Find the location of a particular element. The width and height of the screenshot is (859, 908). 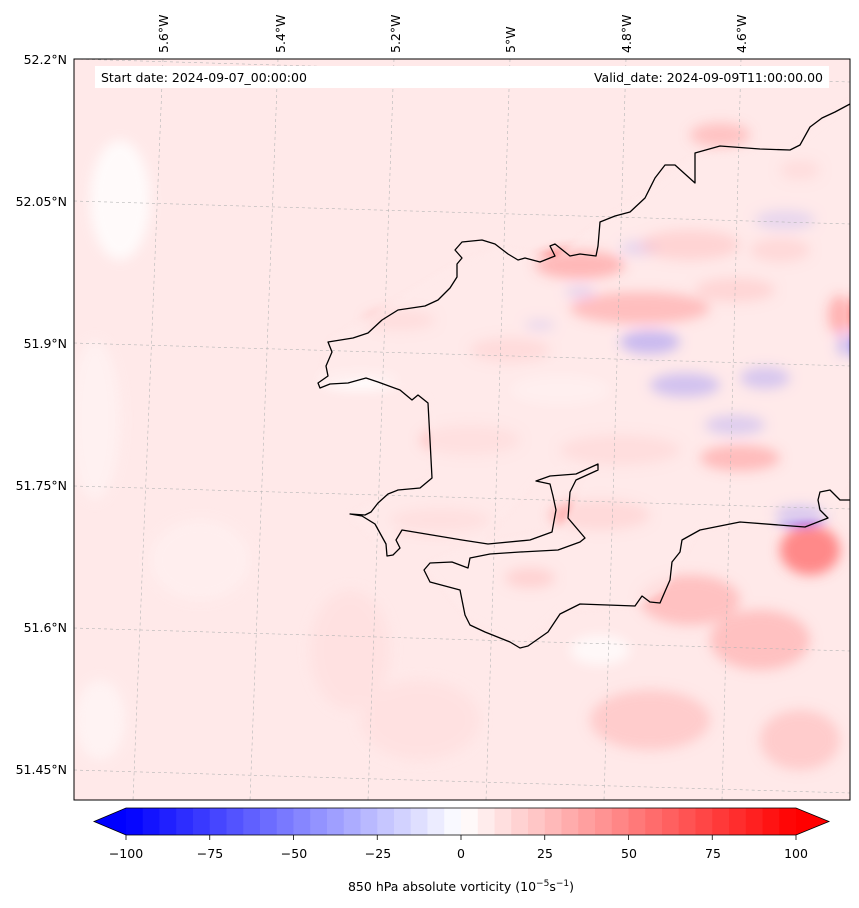

colorbar-label: 850 hPa absolute vorticity (10−5s−1) is located at coordinates (461, 886).